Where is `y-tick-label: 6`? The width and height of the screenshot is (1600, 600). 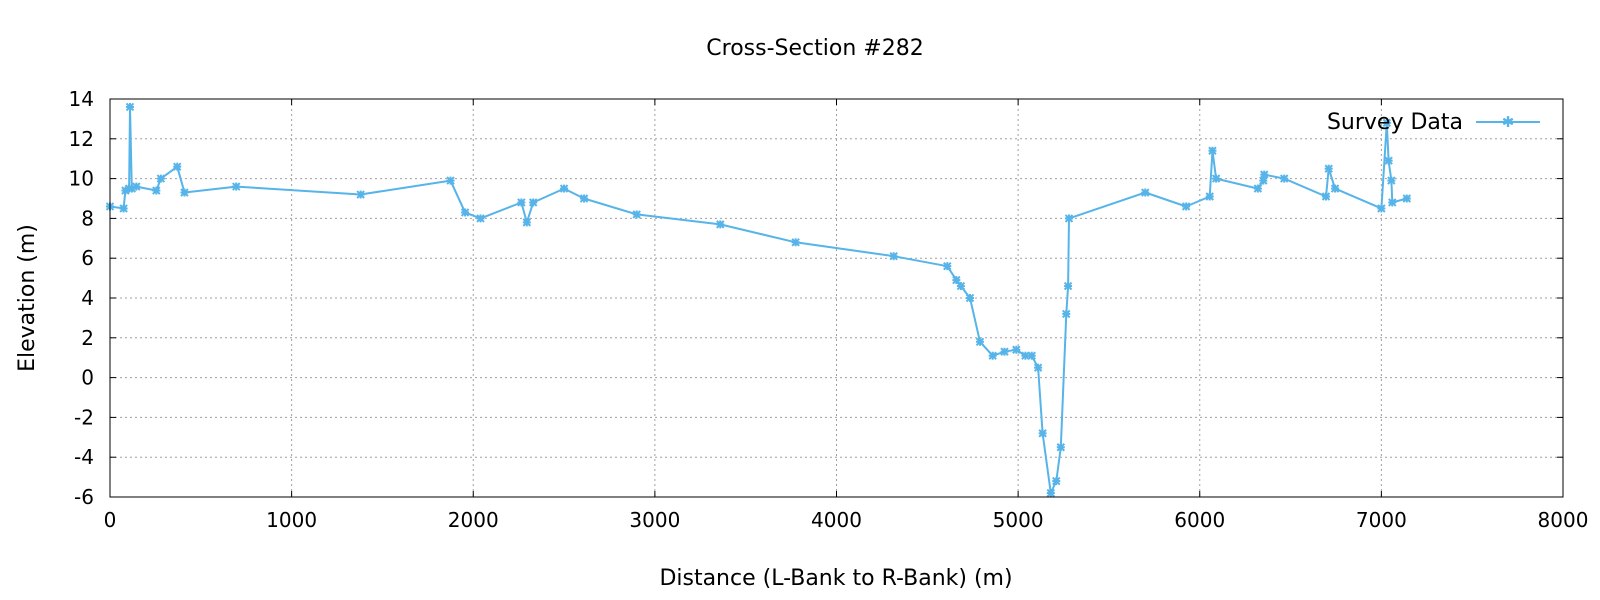
y-tick-label: 6 is located at coordinates (87, 258).